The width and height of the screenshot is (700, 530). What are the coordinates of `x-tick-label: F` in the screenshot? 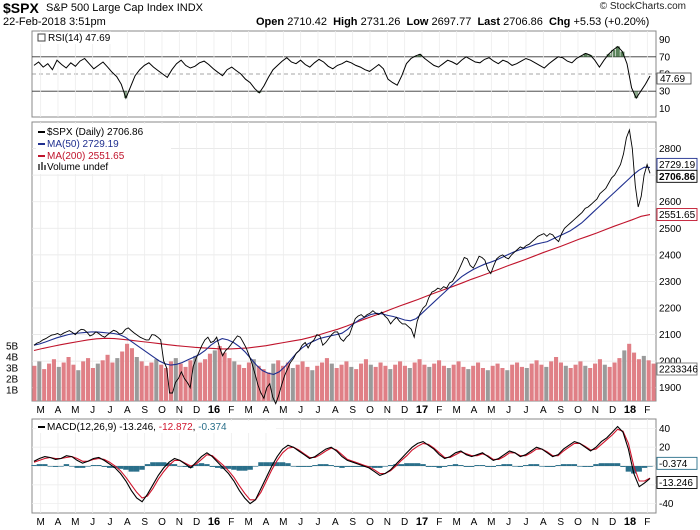 It's located at (647, 410).